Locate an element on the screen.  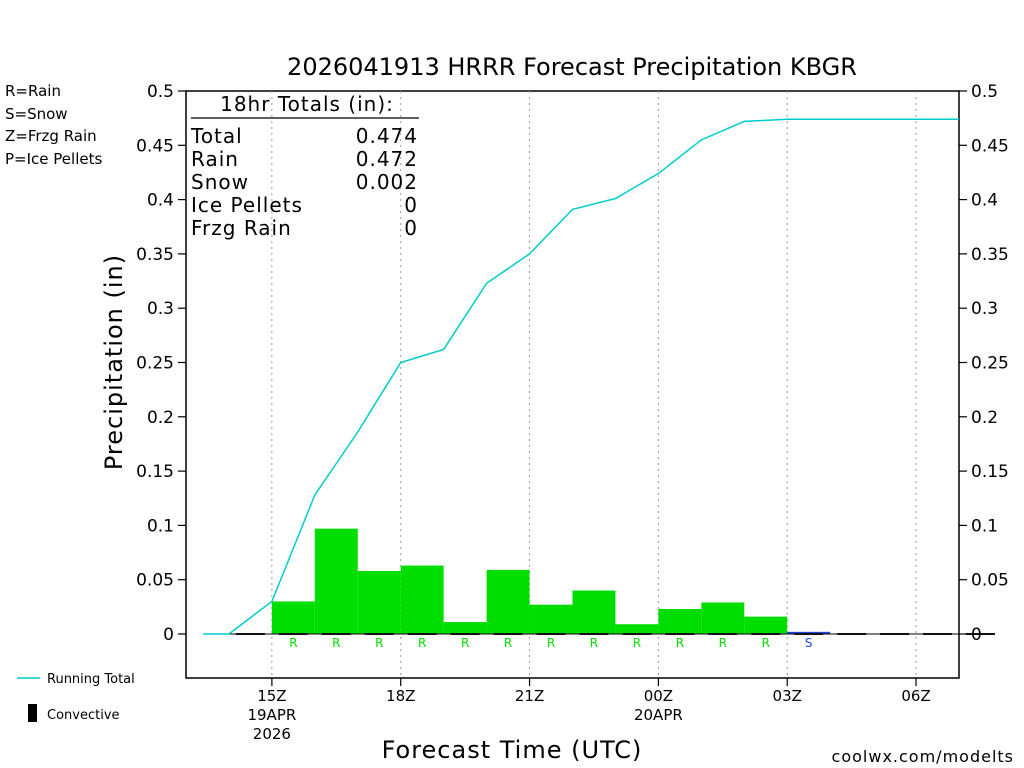
totals-header: 18hr Totals (in): is located at coordinates (307, 104).